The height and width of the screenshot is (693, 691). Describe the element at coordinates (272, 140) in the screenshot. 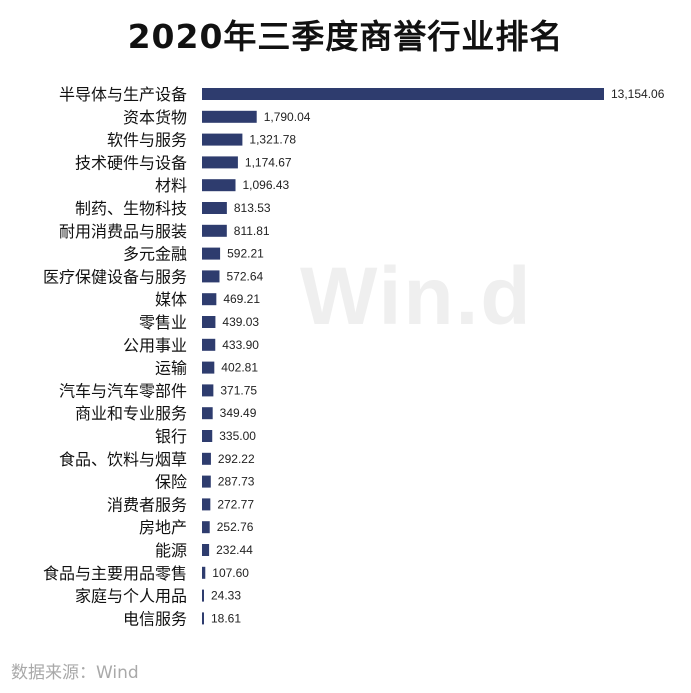

I see `value-label: 1,321.78` at that location.